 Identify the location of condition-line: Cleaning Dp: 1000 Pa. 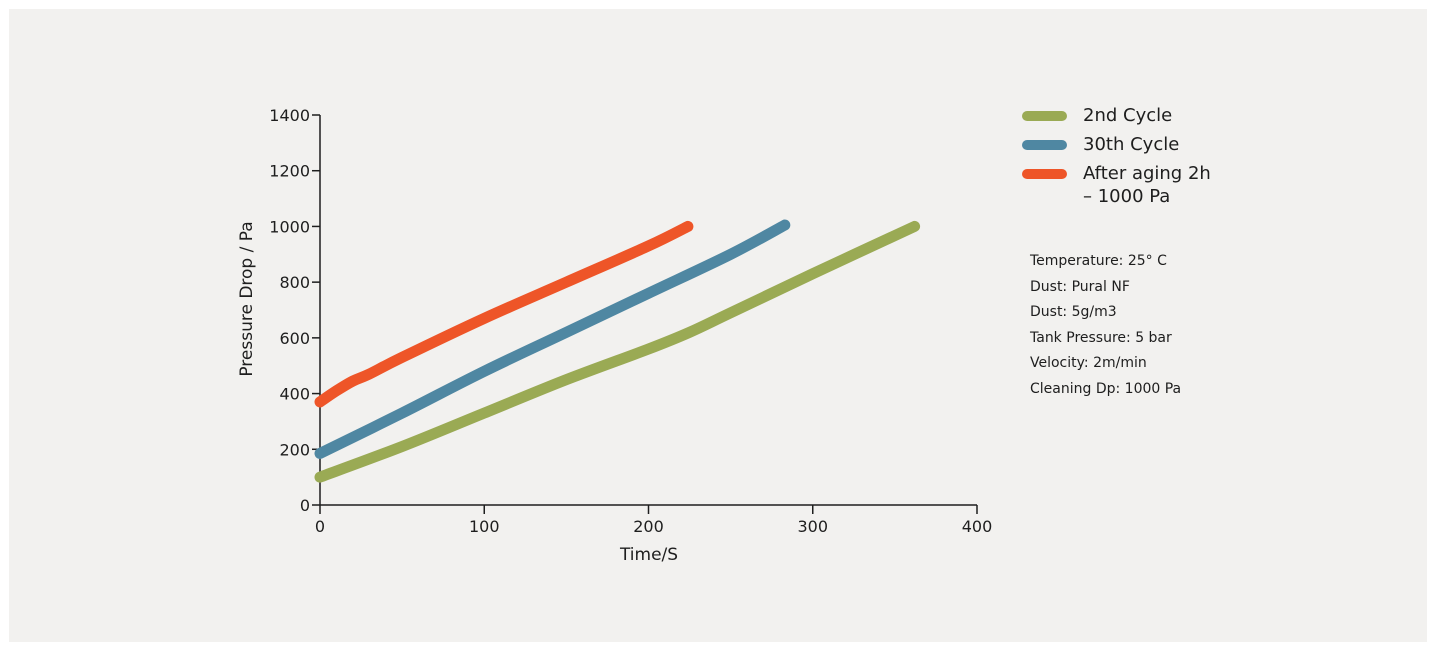
(1106, 388).